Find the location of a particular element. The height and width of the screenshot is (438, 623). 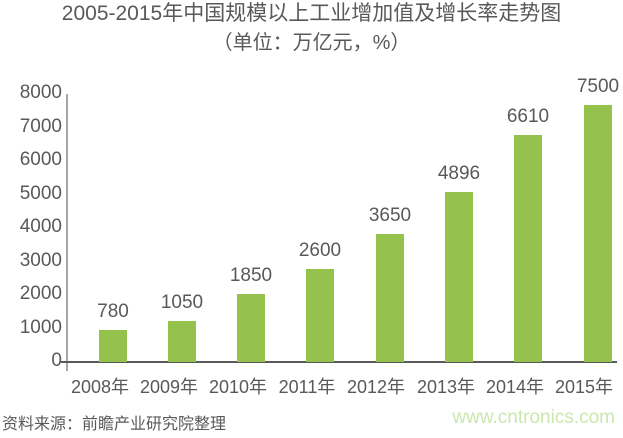

data-source-note: 资料来源：前瞻产业研究院整理 is located at coordinates (114, 424).